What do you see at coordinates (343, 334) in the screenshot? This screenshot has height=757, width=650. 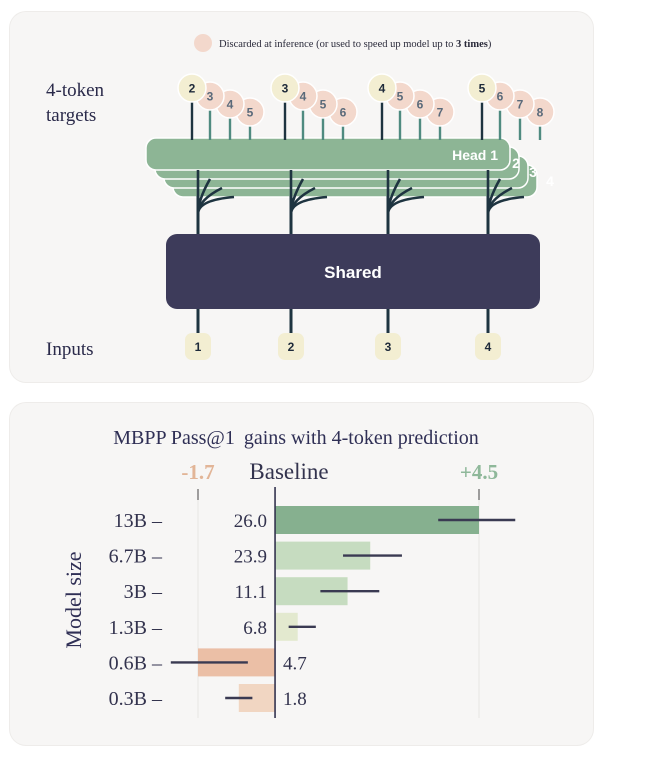 I see `input-tokens: 1 2 3 4` at bounding box center [343, 334].